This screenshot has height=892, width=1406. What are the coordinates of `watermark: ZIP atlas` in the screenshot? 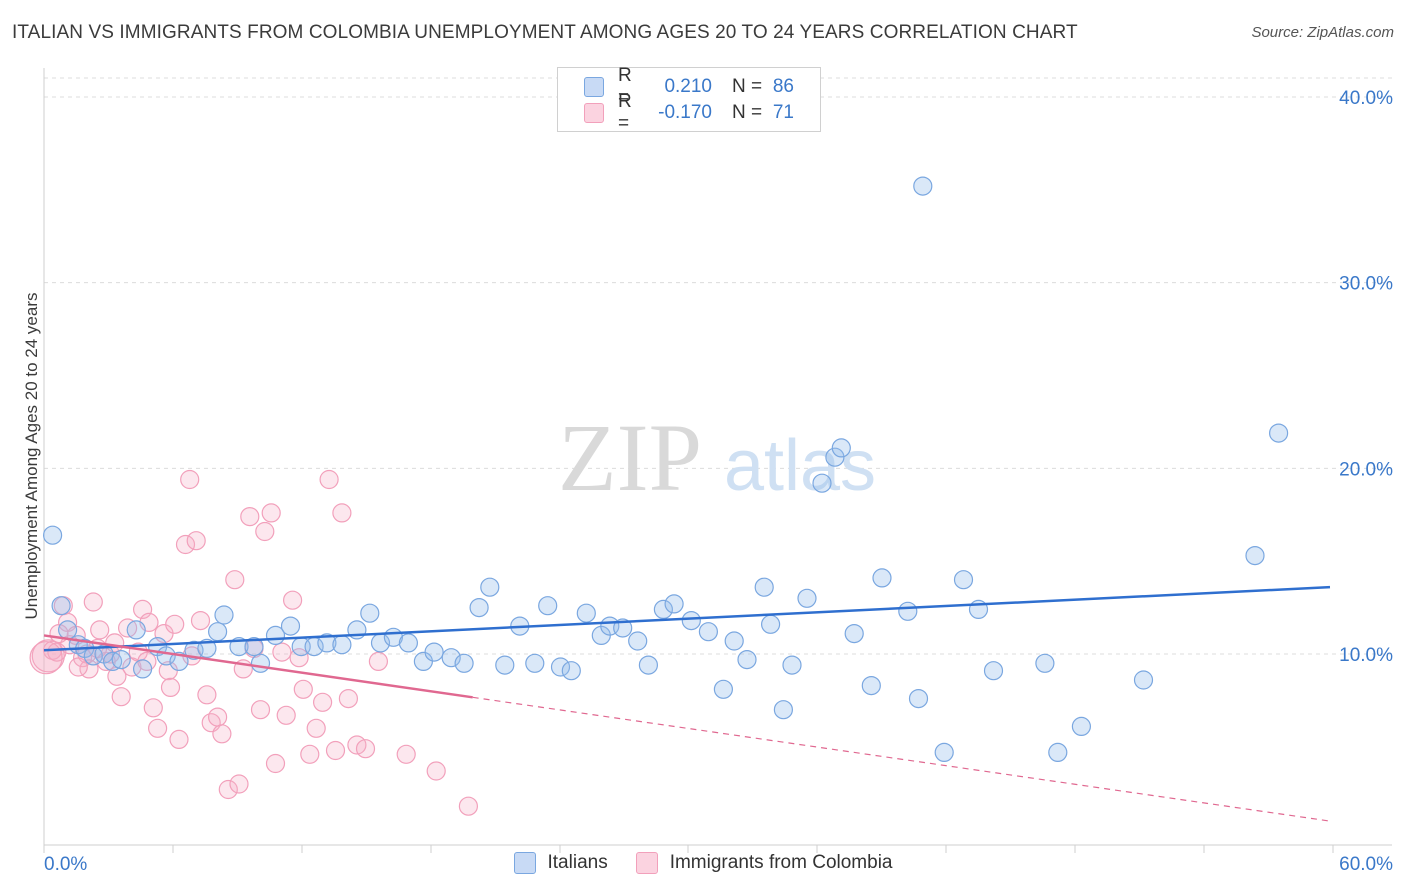 It's located at (717, 457).